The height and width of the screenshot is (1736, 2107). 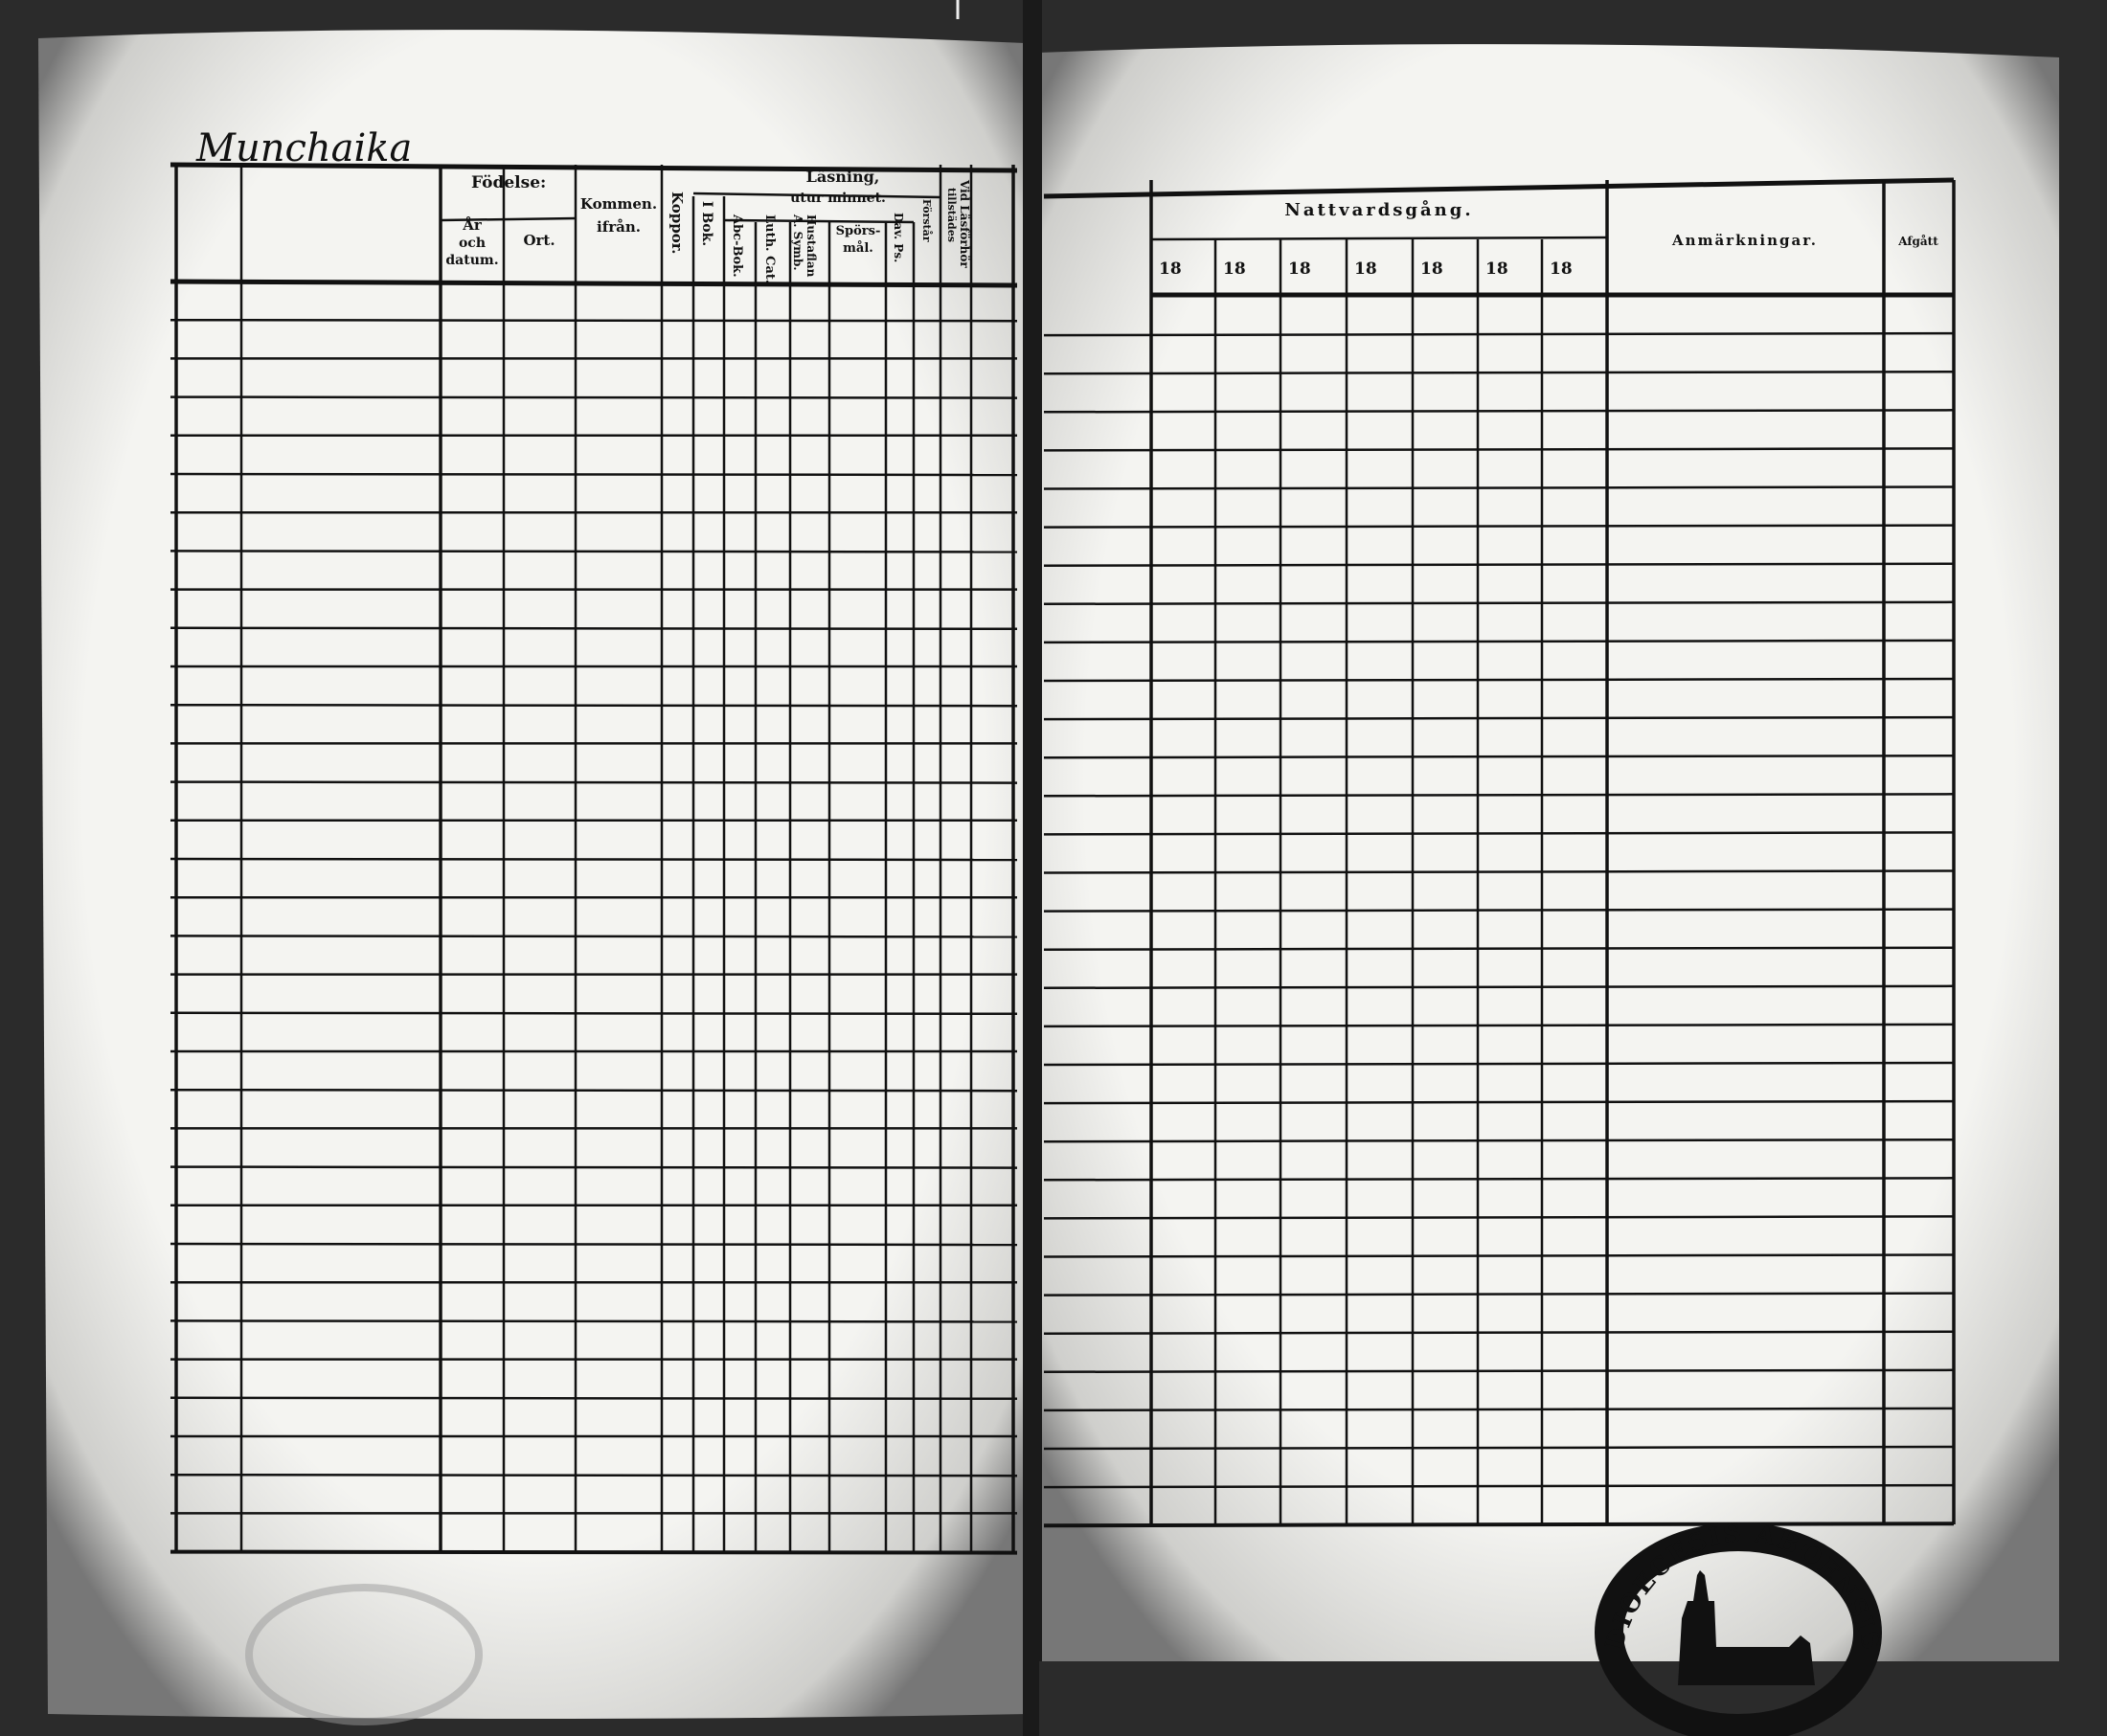 I want to click on header-nattvardsgang: Nattvardsgång., so click(x=1378, y=209).